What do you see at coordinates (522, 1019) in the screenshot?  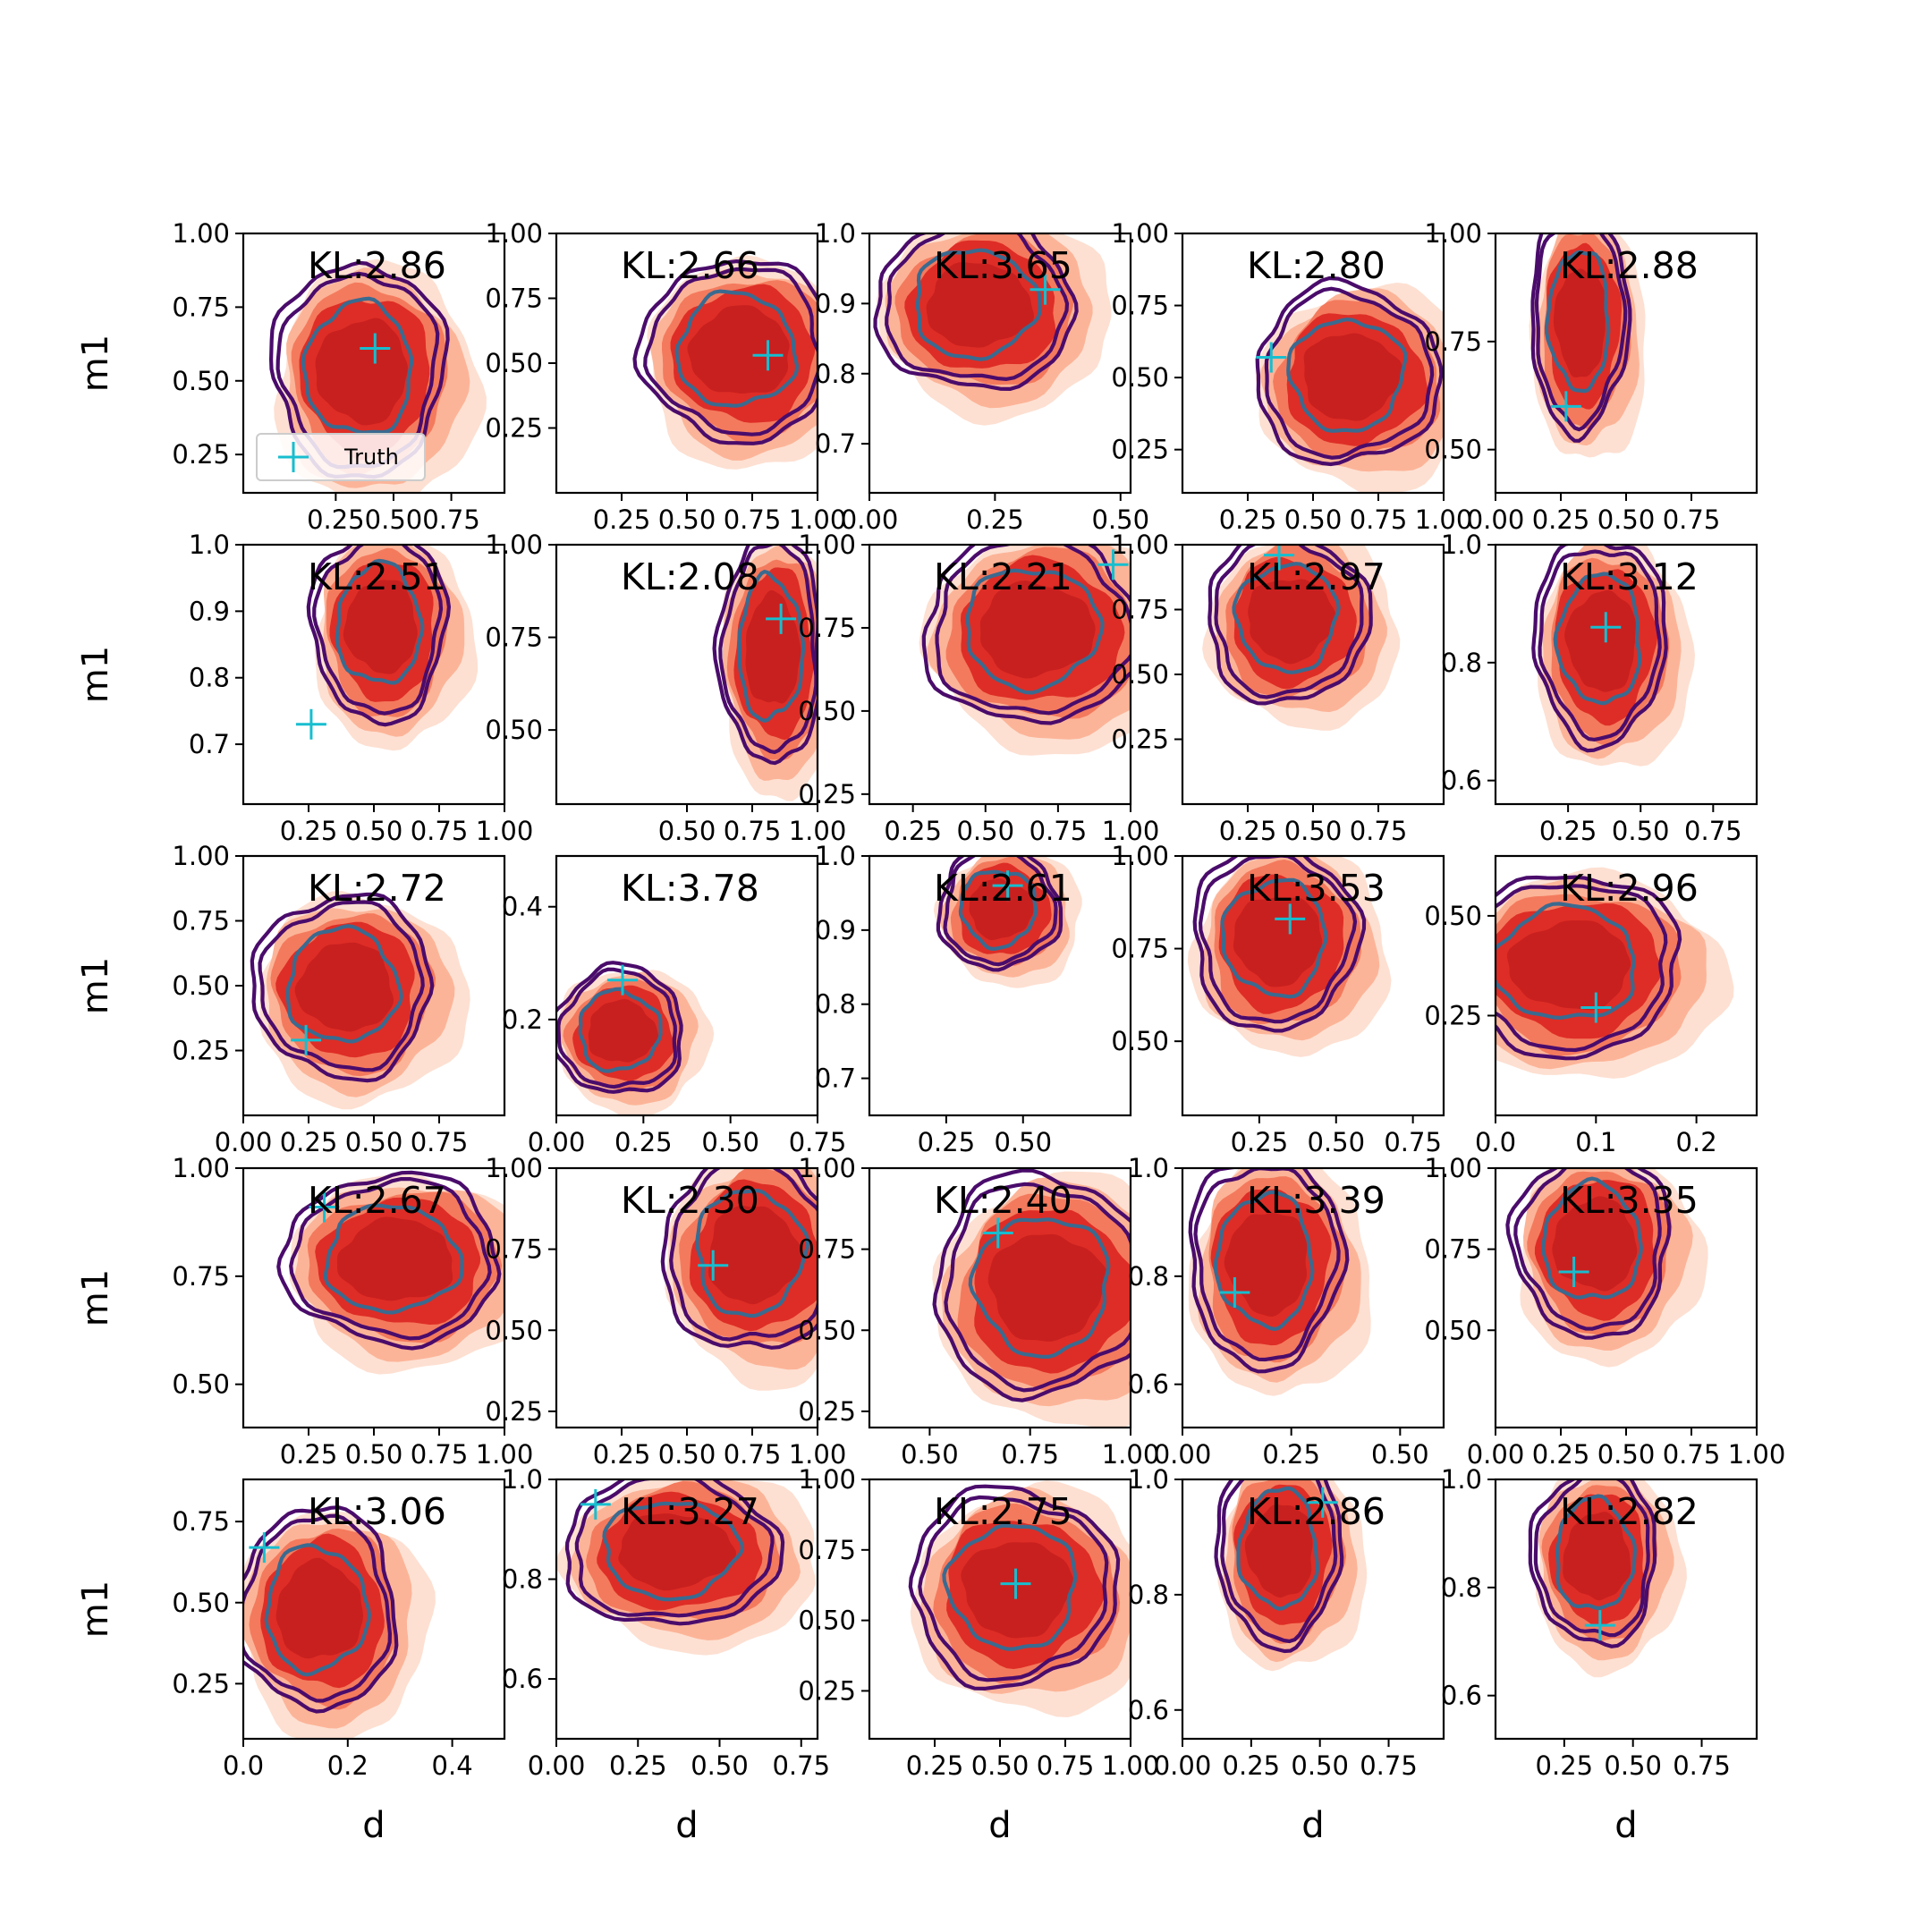 I see `y-tick-label: 0.2` at bounding box center [522, 1019].